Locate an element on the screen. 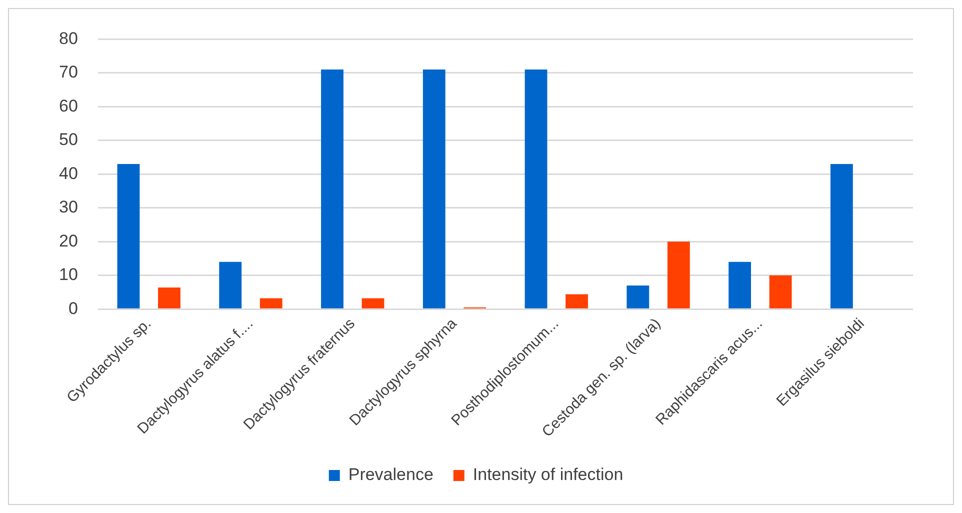  y-tick-label: 30 is located at coordinates (68, 207).